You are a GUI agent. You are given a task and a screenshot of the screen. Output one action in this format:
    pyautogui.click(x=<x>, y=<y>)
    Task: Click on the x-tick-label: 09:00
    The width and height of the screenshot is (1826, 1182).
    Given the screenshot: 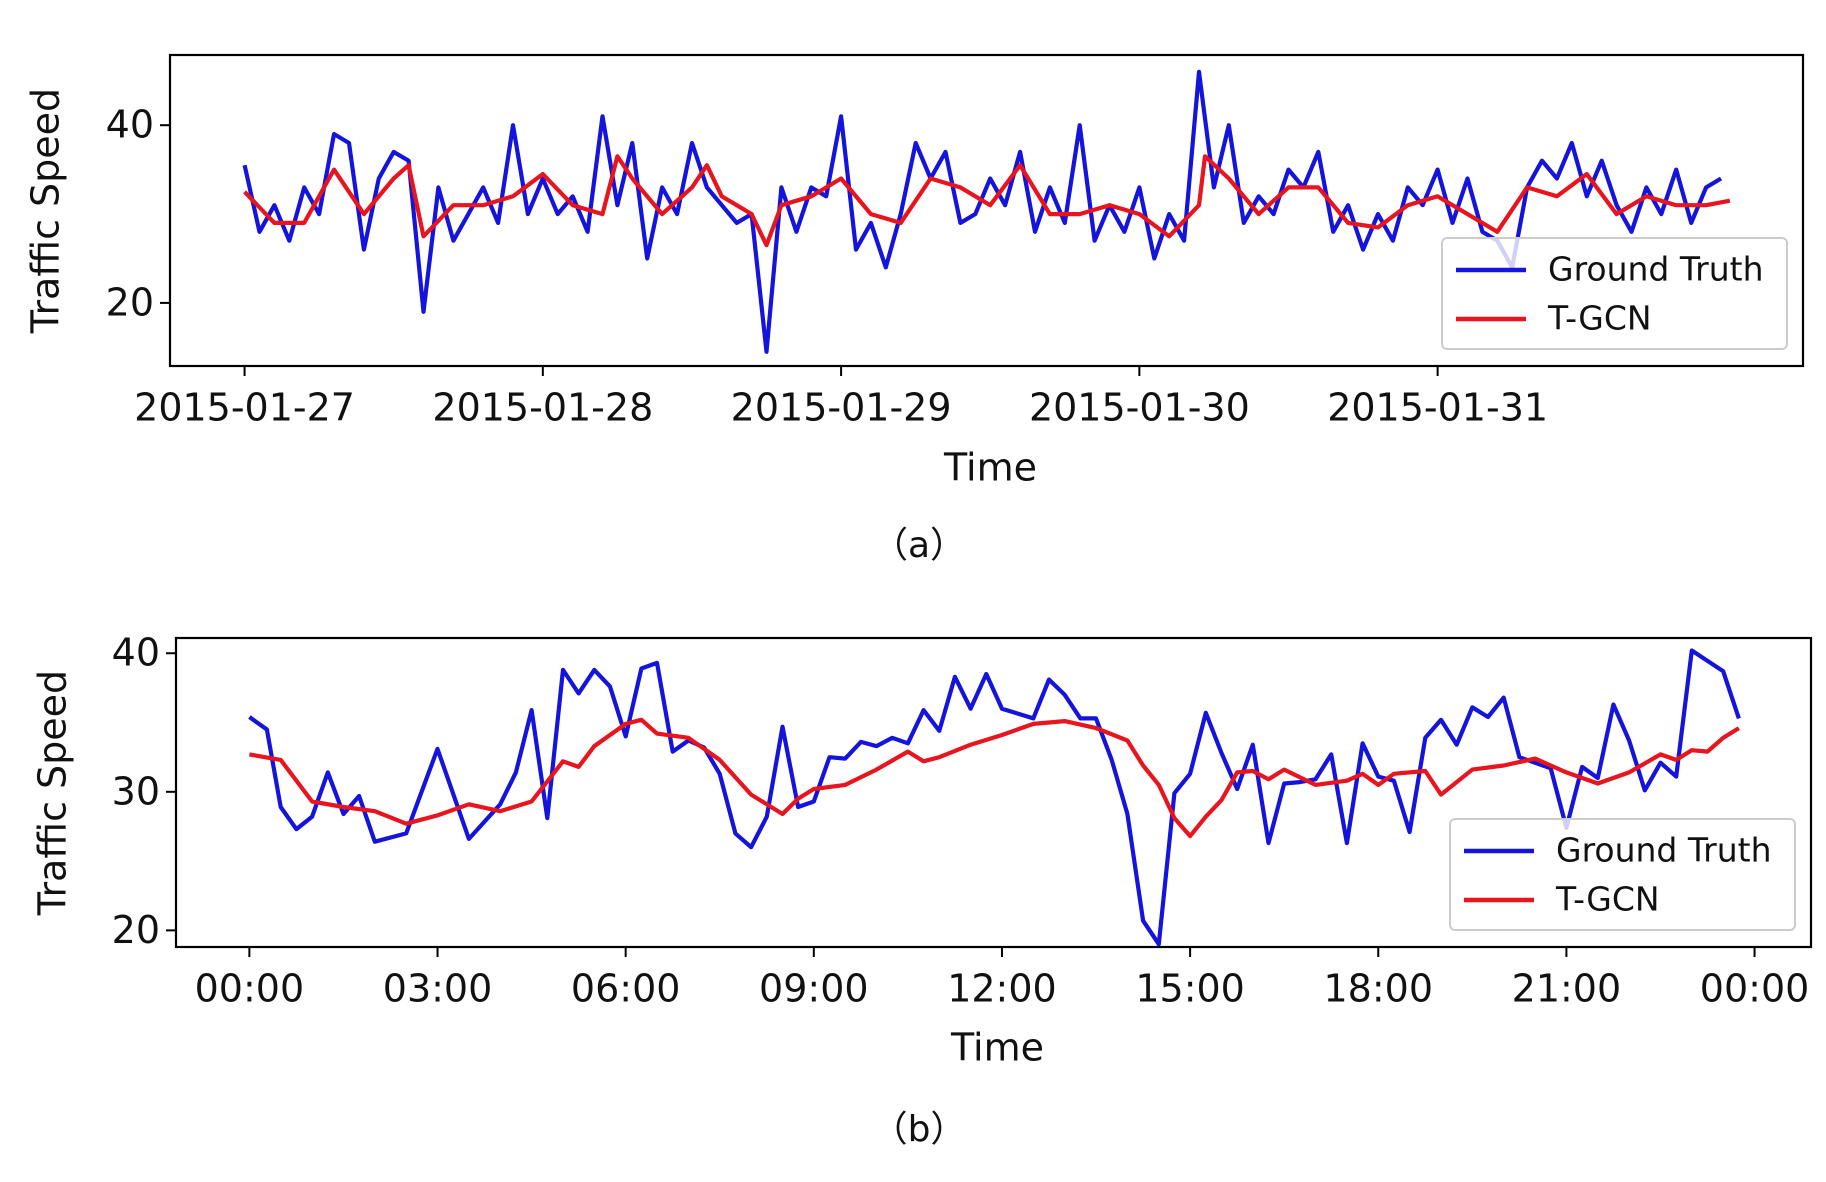 What is the action you would take?
    pyautogui.click(x=814, y=989)
    